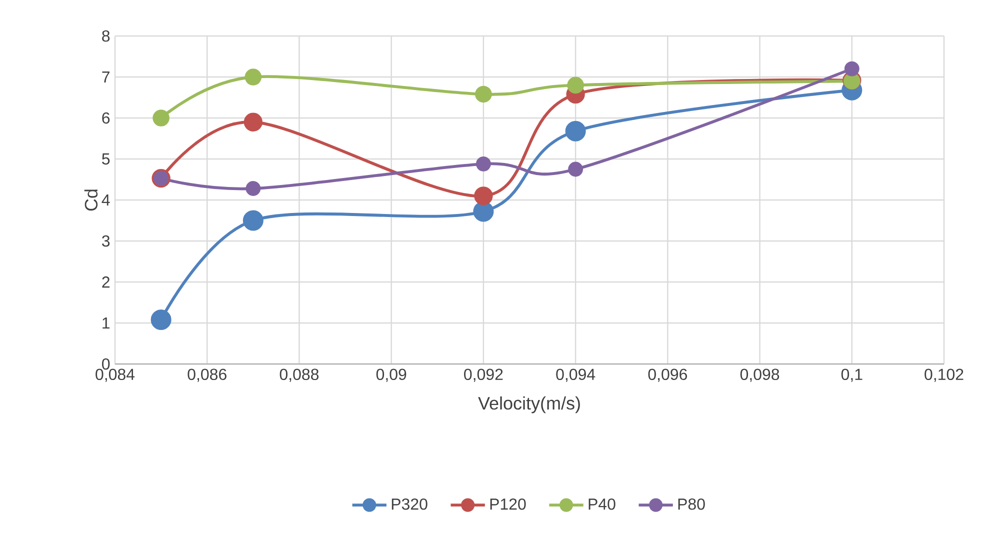 Image resolution: width=987 pixels, height=537 pixels. What do you see at coordinates (115, 375) in the screenshot?
I see `x-tick-label: 0,084` at bounding box center [115, 375].